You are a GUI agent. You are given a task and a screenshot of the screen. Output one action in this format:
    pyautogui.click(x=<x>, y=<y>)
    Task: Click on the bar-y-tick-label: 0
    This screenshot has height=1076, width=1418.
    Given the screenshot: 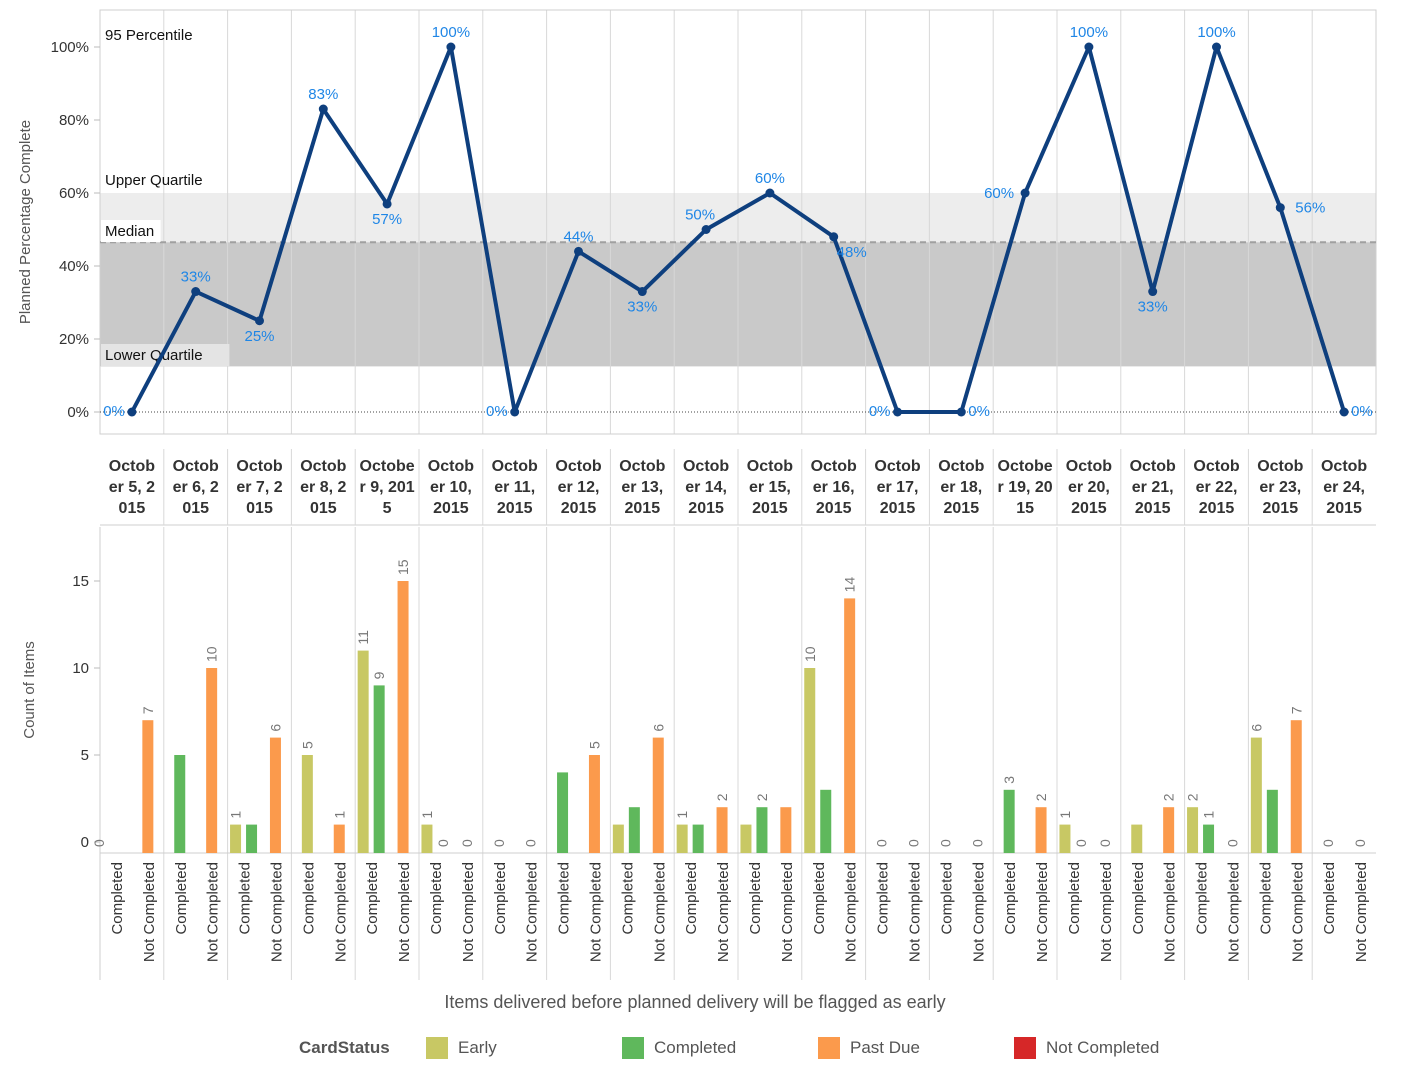 What is the action you would take?
    pyautogui.click(x=85, y=842)
    